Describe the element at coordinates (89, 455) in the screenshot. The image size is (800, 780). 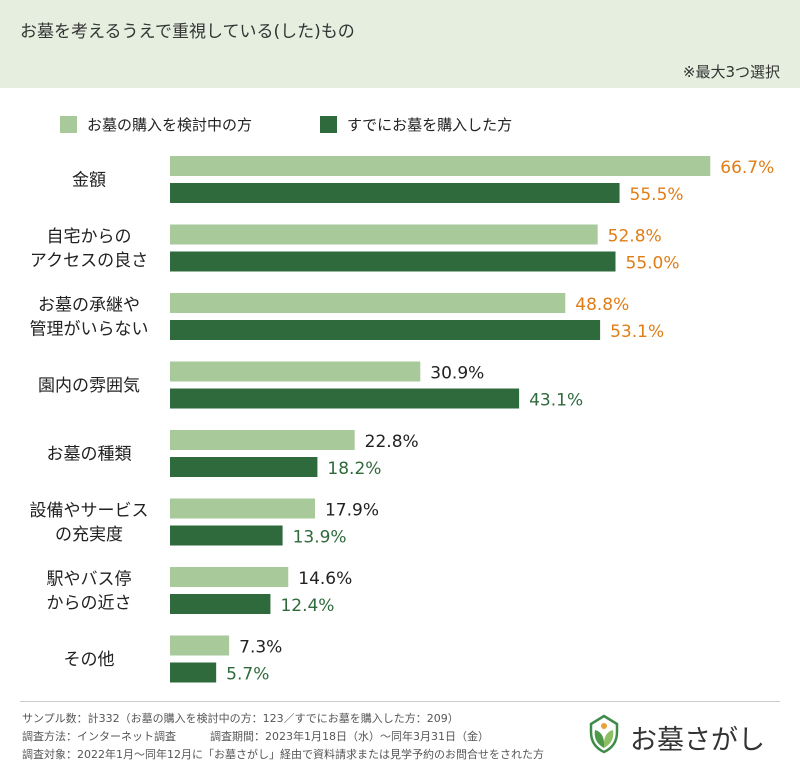
I see `category-label-4: お墓の種類` at that location.